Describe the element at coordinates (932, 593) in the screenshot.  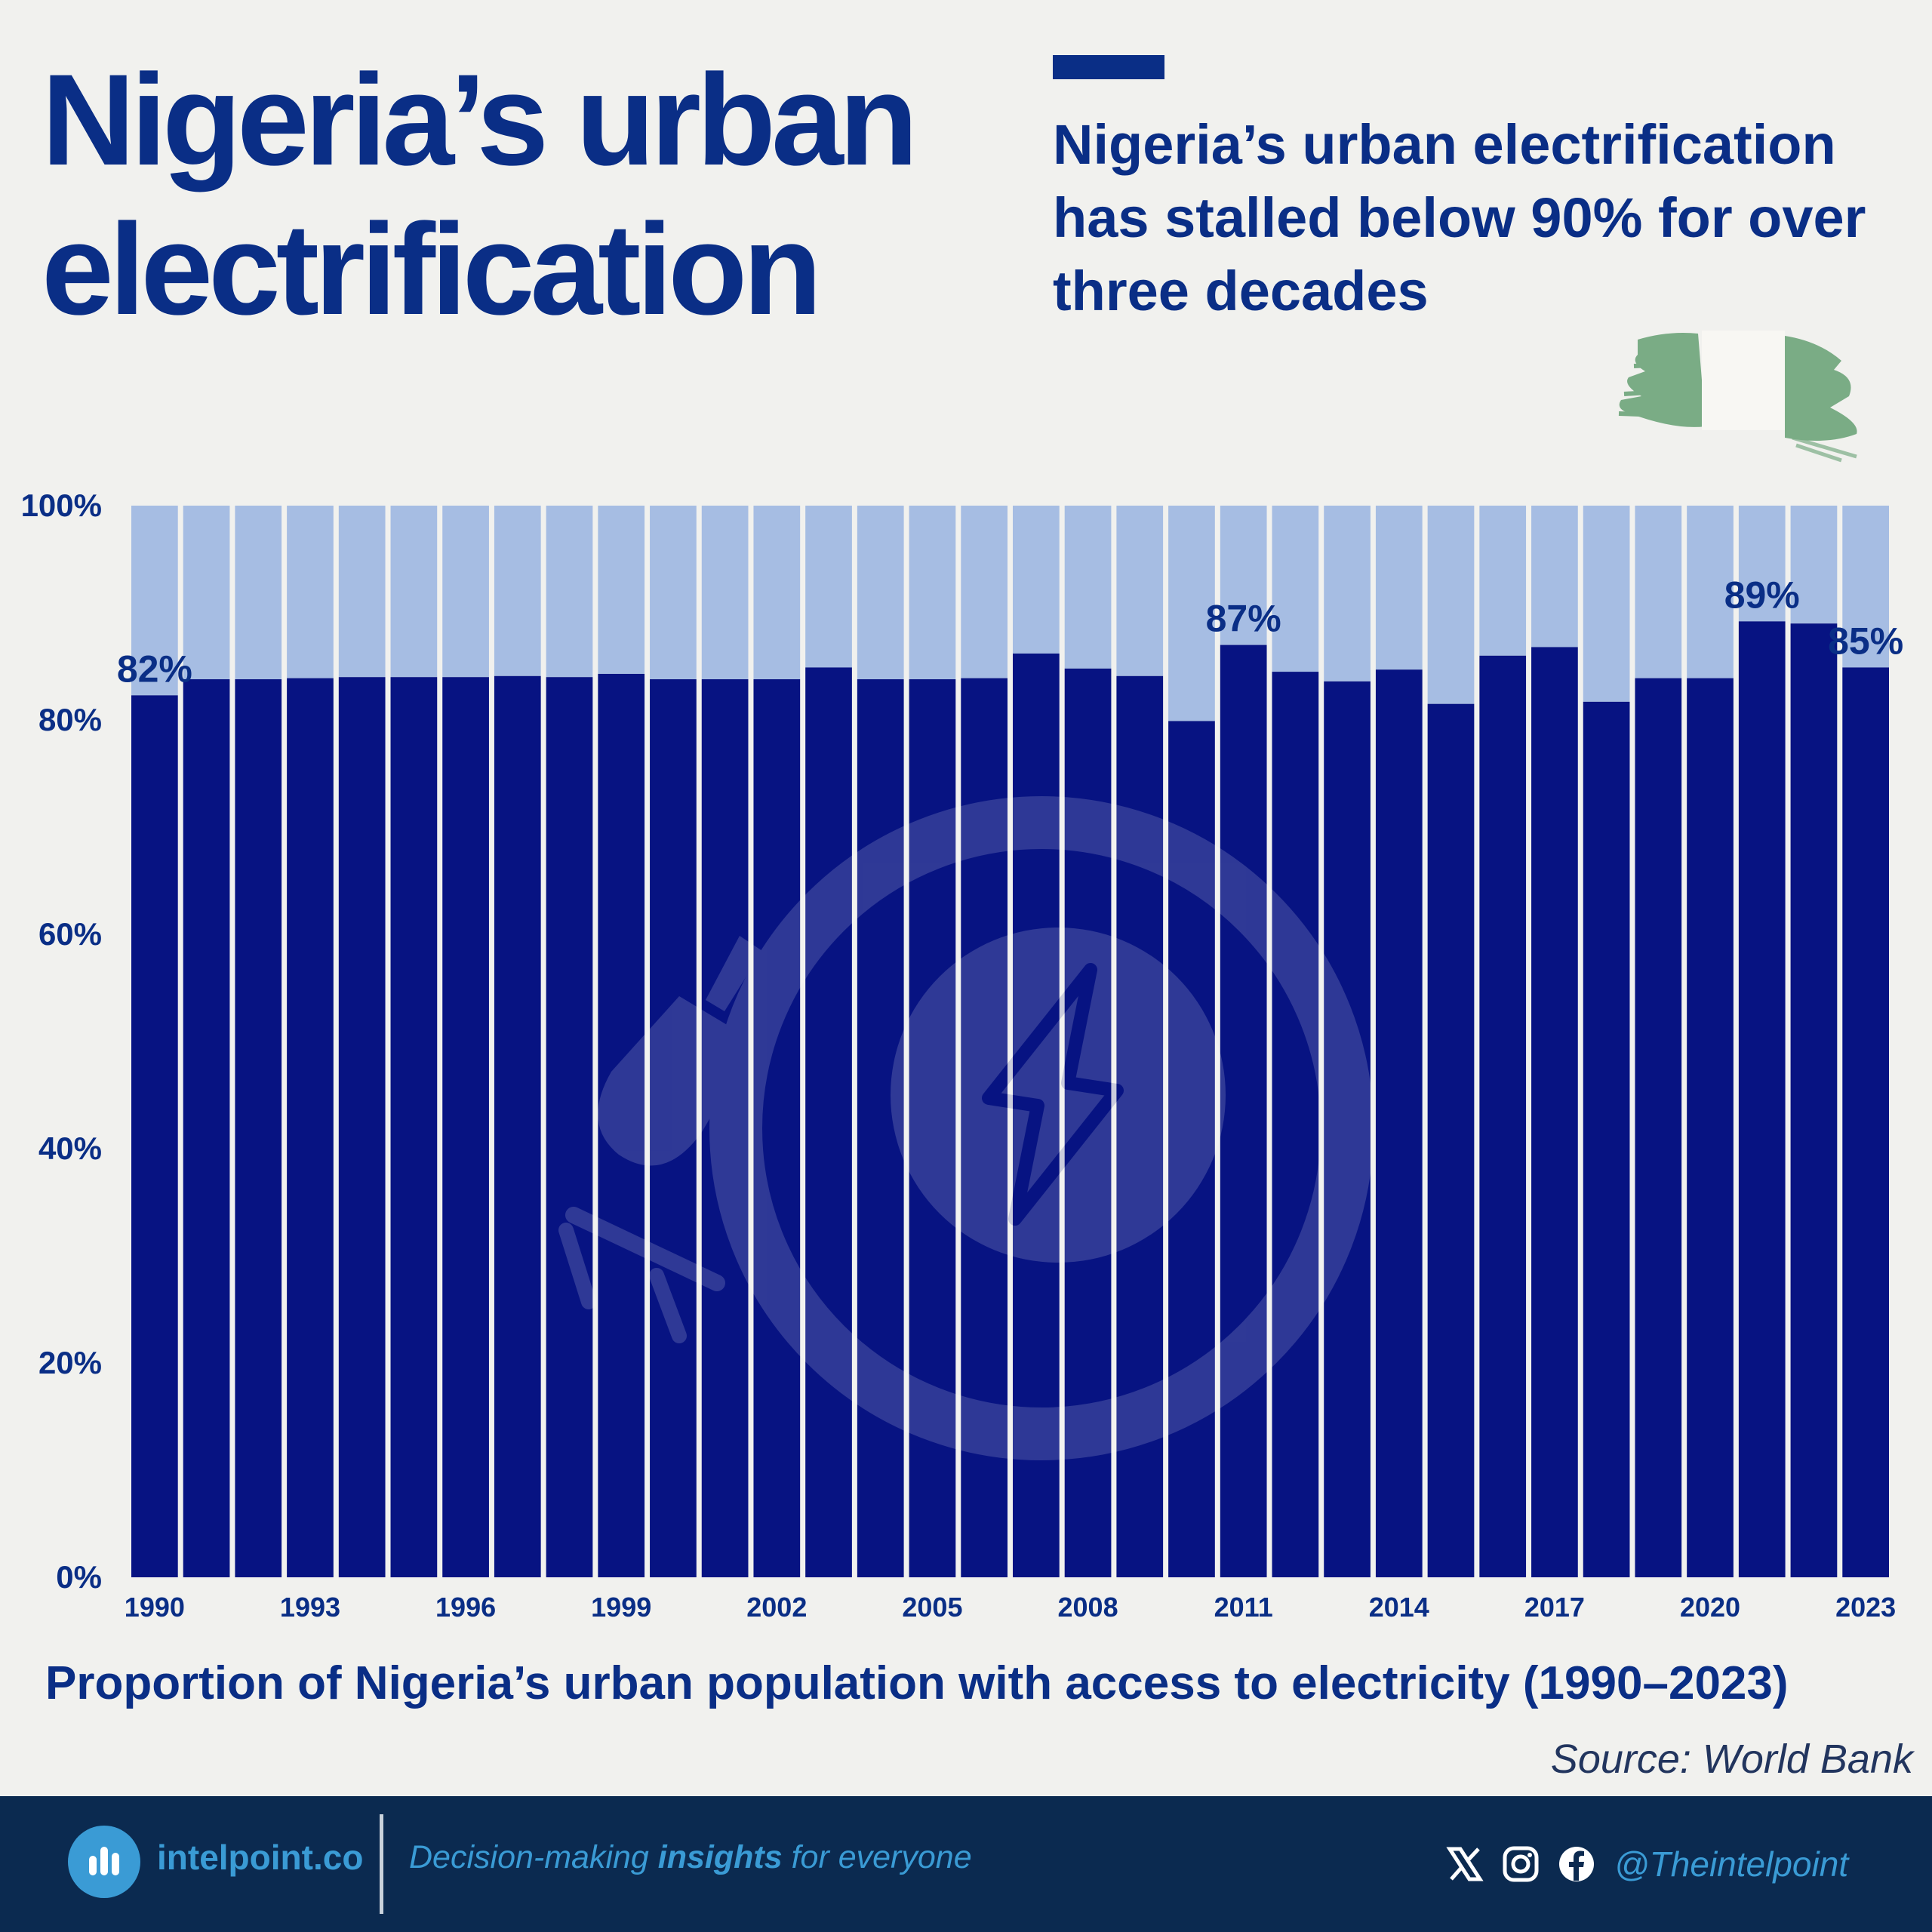
I see `bar-remainder-2005` at that location.